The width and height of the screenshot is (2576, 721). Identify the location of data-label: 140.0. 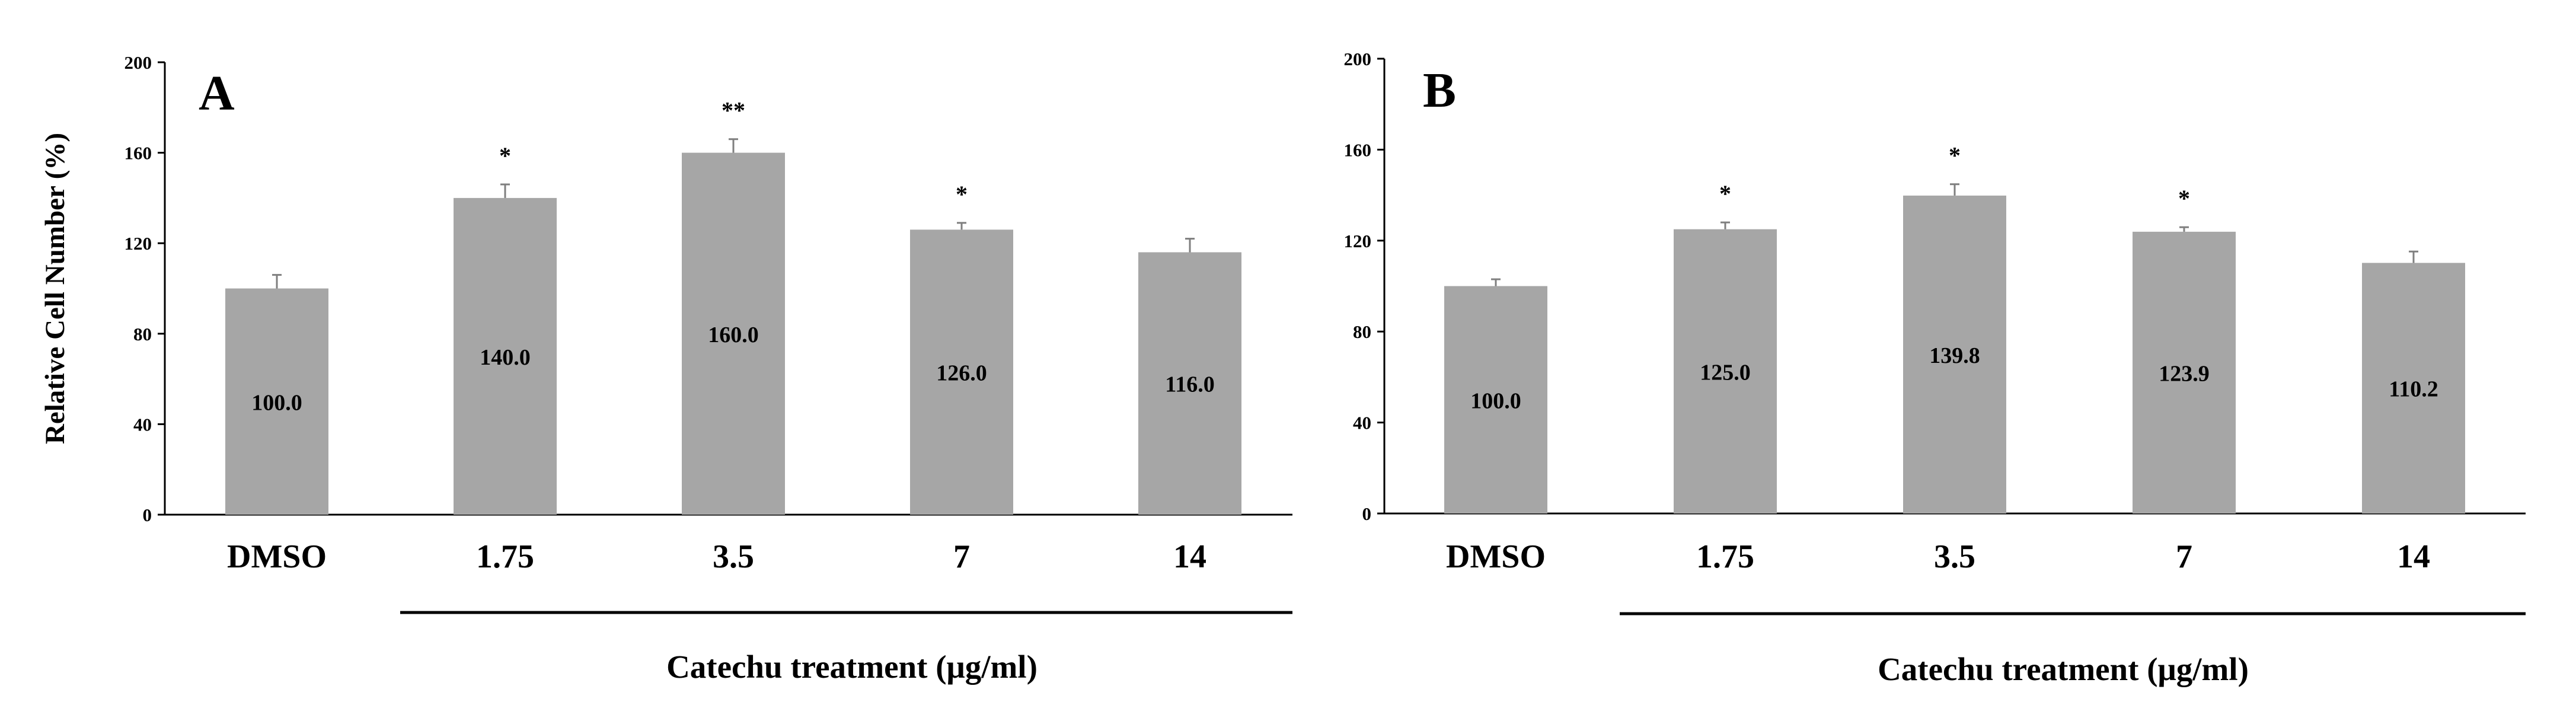
(505, 357).